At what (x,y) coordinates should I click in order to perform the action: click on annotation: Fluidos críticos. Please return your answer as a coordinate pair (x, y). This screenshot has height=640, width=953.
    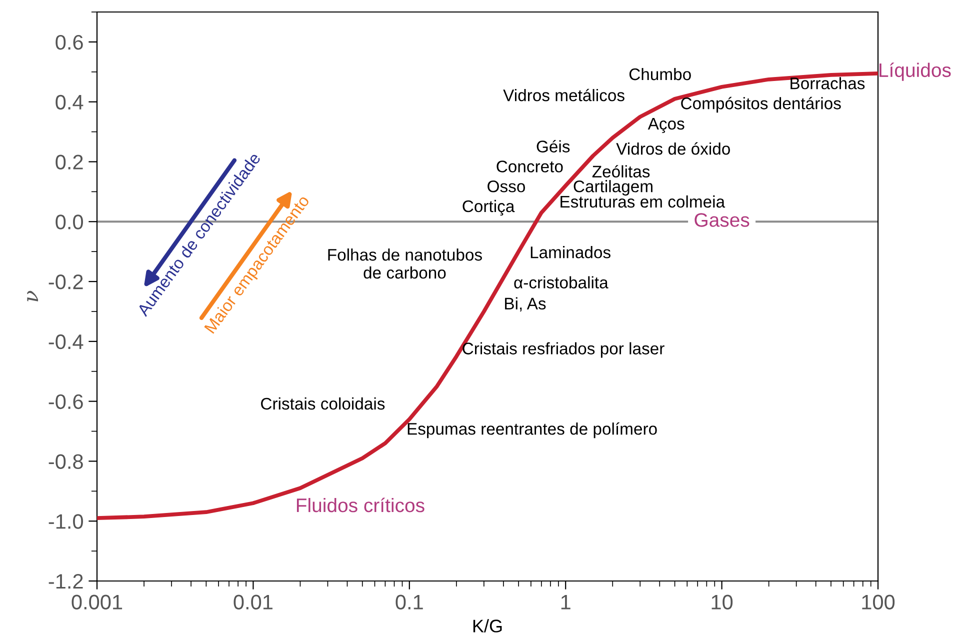
    Looking at the image, I should click on (360, 505).